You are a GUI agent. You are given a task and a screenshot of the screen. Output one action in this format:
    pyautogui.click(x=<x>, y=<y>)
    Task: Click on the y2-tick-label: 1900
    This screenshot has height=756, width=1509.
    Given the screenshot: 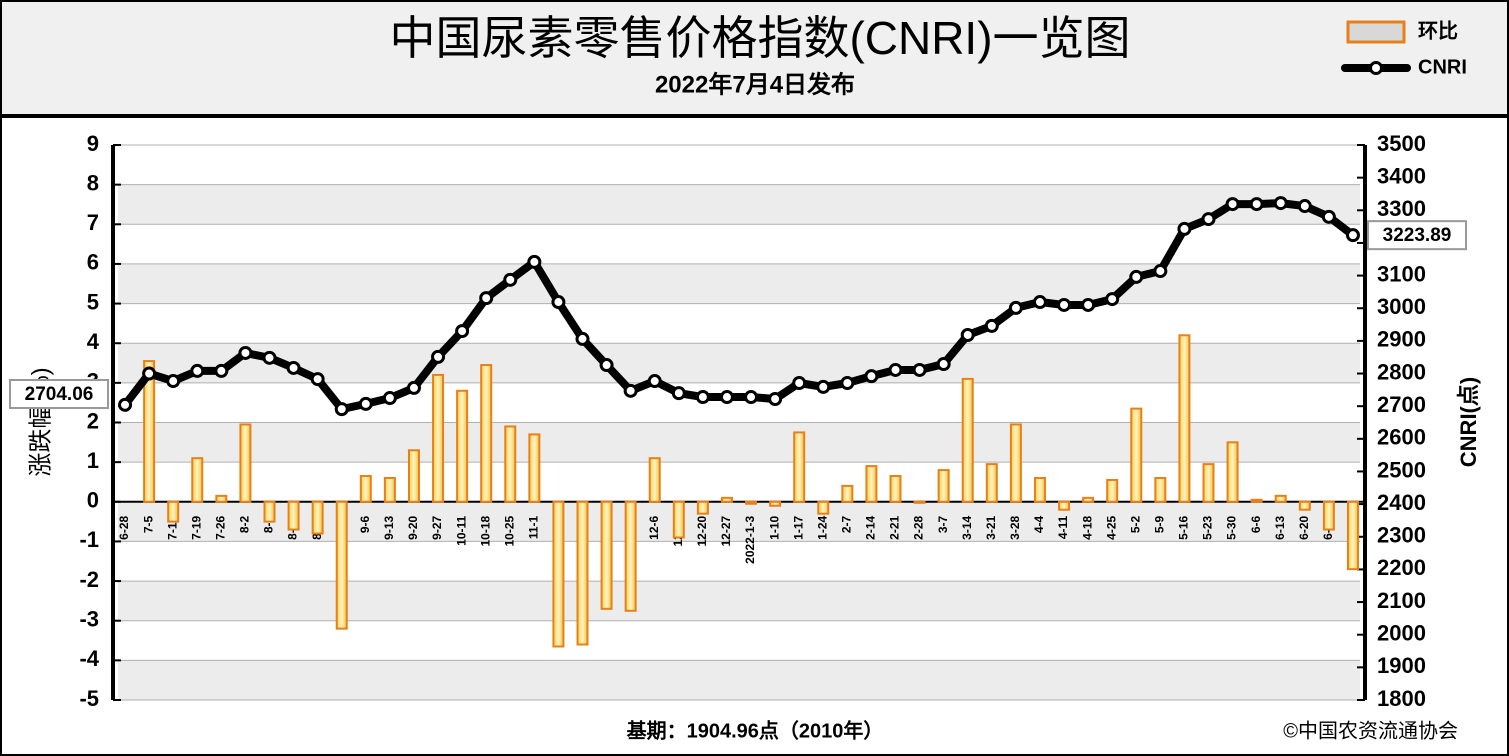 What is the action you would take?
    pyautogui.click(x=1401, y=665)
    